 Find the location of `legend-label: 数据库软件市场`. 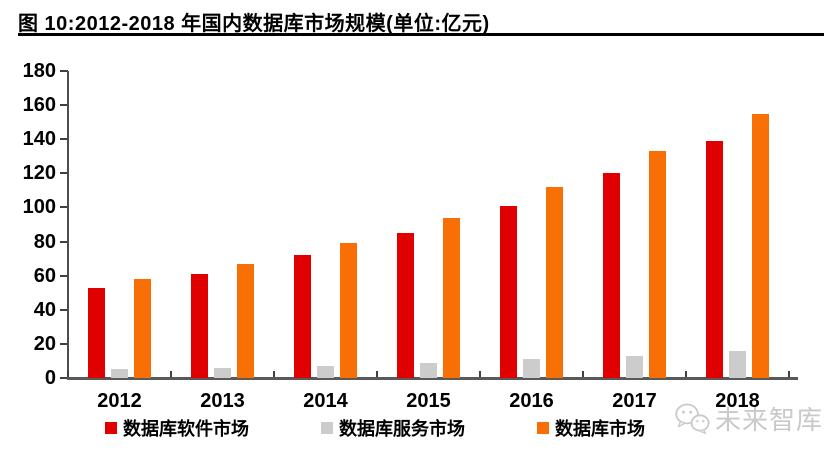

legend-label: 数据库软件市场 is located at coordinates (186, 429).